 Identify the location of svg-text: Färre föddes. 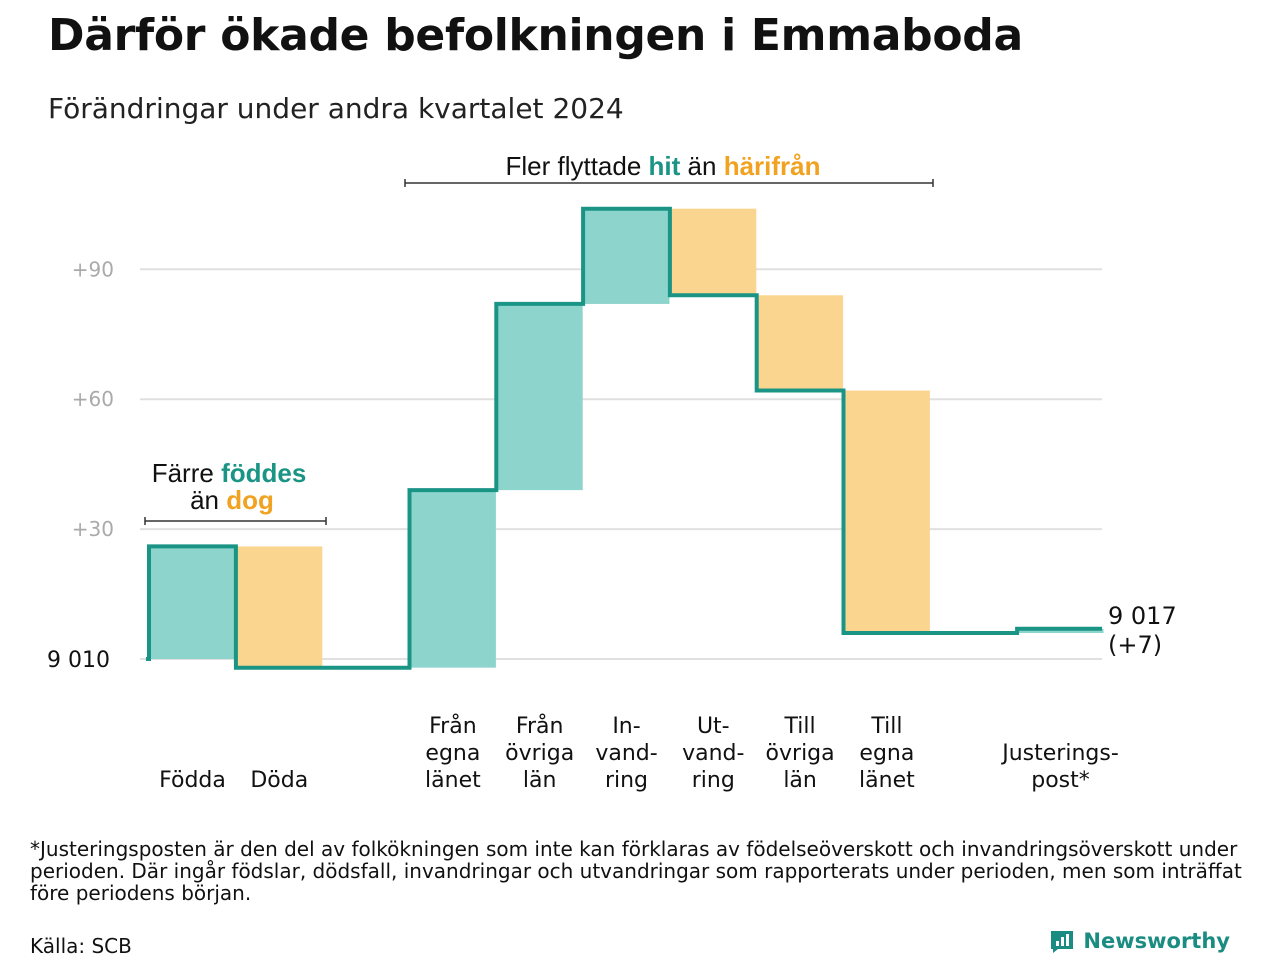
(229, 473).